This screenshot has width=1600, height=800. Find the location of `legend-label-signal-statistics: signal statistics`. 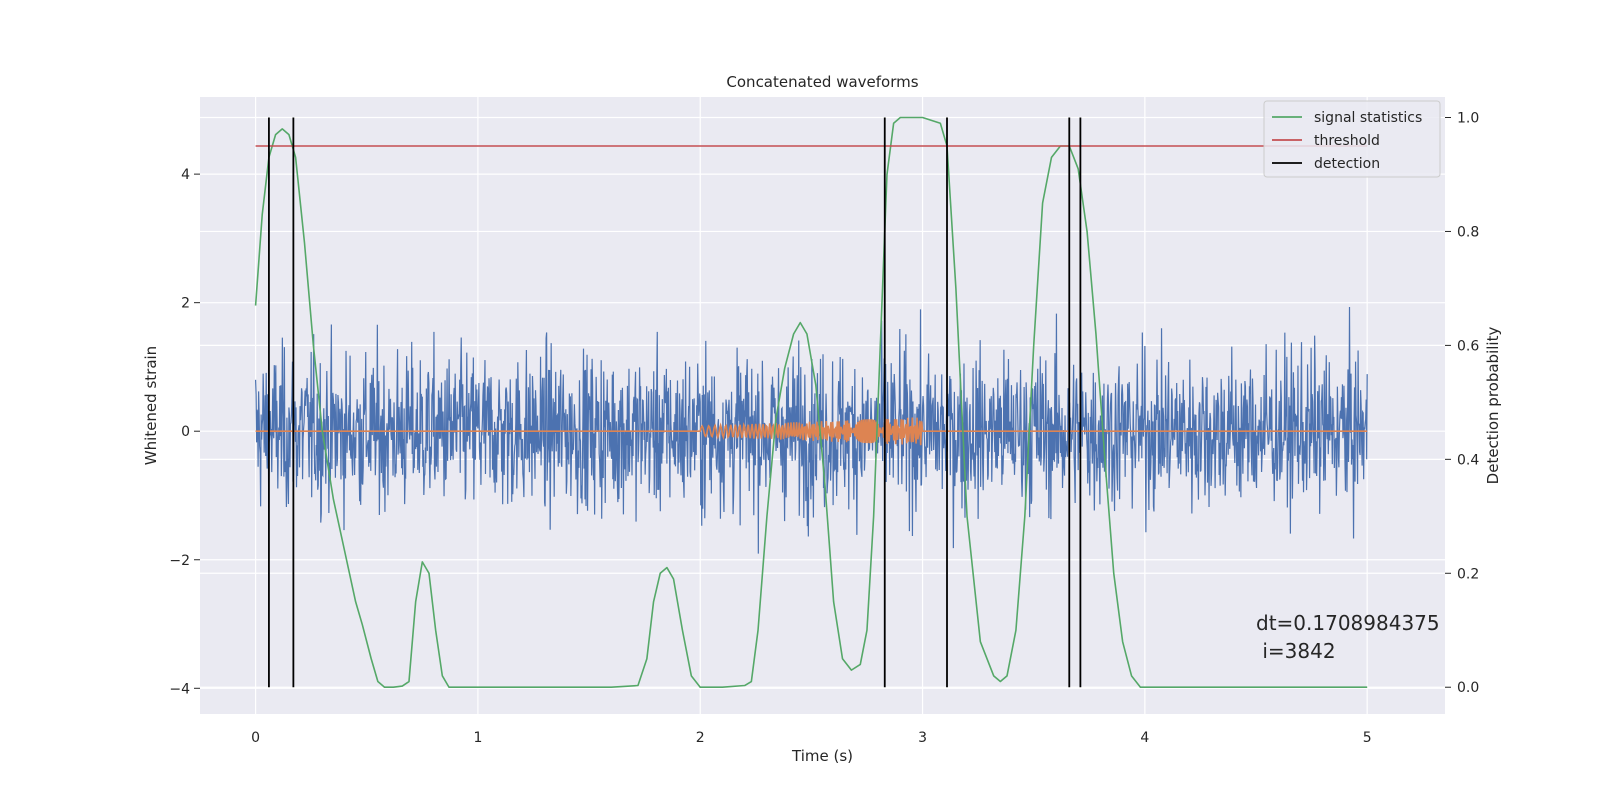

legend-label-signal-statistics: signal statistics is located at coordinates (1368, 118).